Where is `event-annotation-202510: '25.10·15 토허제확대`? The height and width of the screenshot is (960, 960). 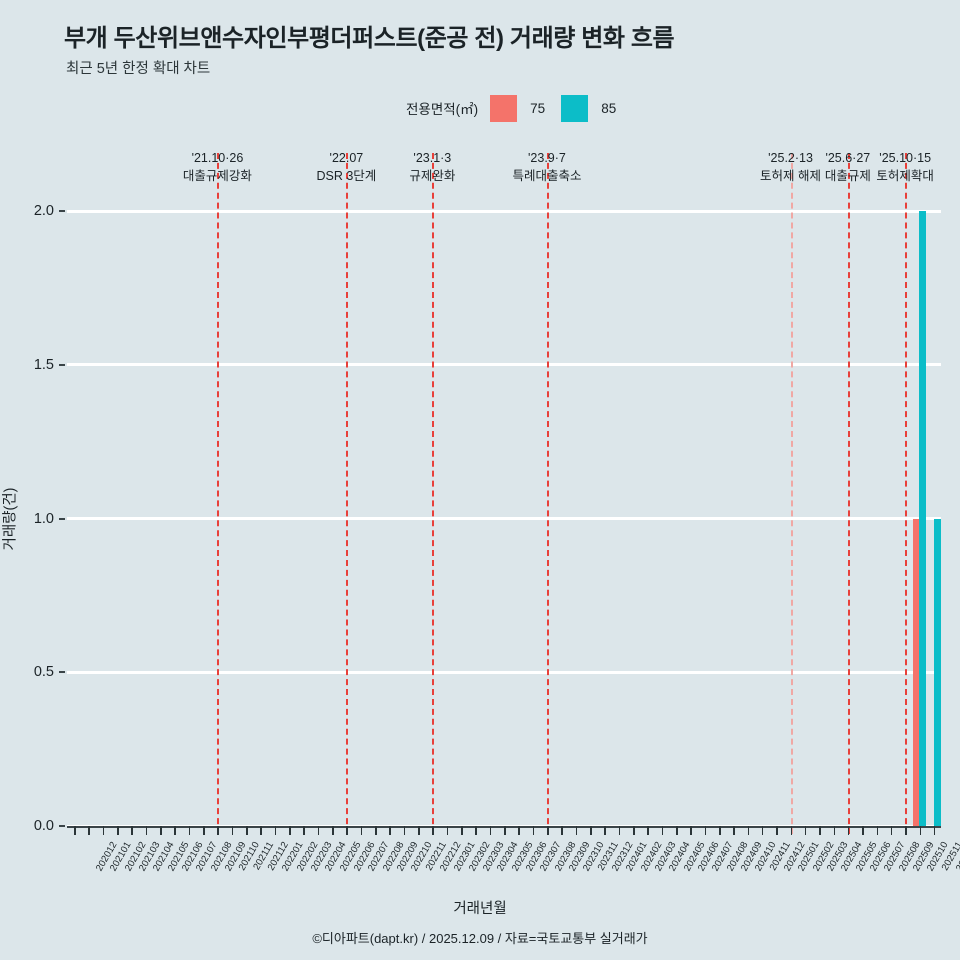 event-annotation-202510: '25.10·15 토허제확대 is located at coordinates (905, 167).